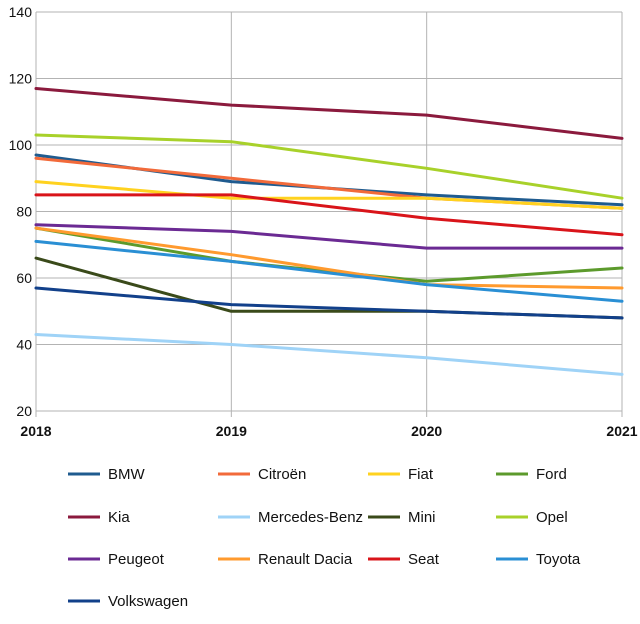 The height and width of the screenshot is (624, 640). I want to click on x-tick-label: 2019, so click(231, 431).